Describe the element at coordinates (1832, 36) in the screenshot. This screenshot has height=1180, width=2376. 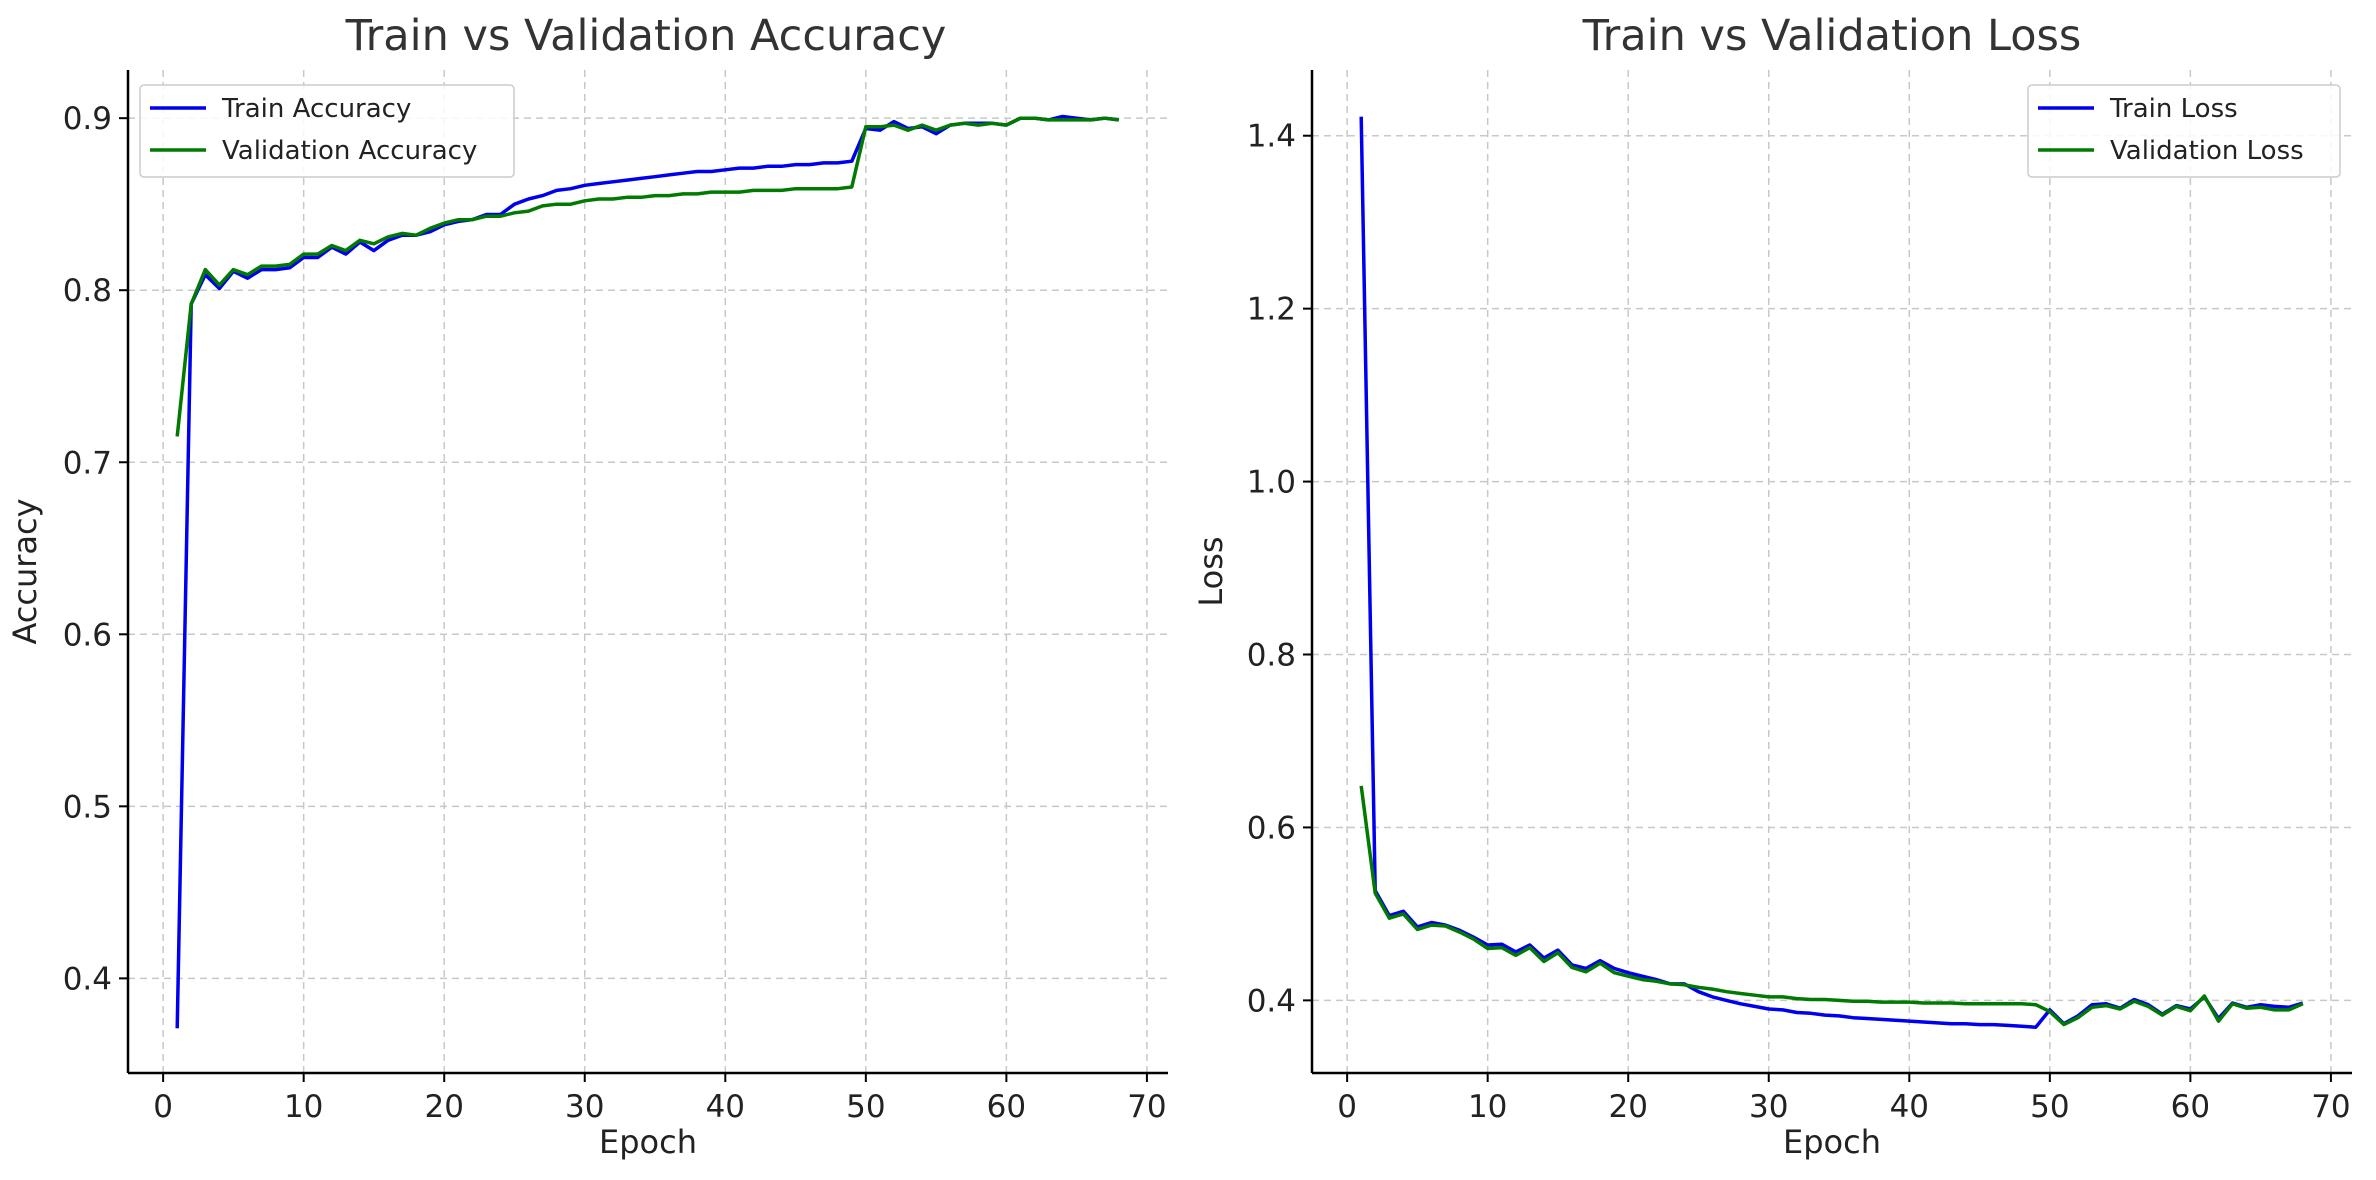
I see `chart-title: Train vs Validation Loss` at that location.